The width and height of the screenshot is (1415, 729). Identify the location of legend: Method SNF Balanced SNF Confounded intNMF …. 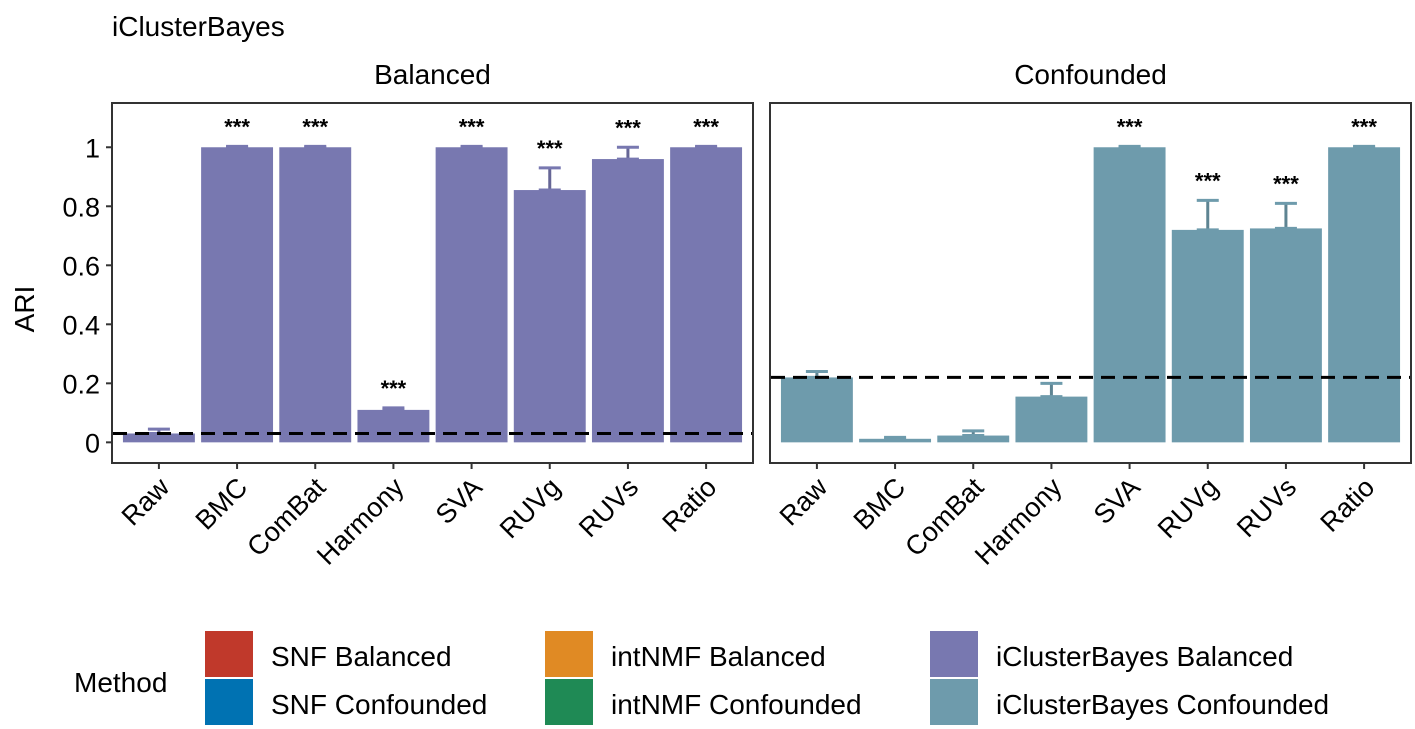
(701, 678).